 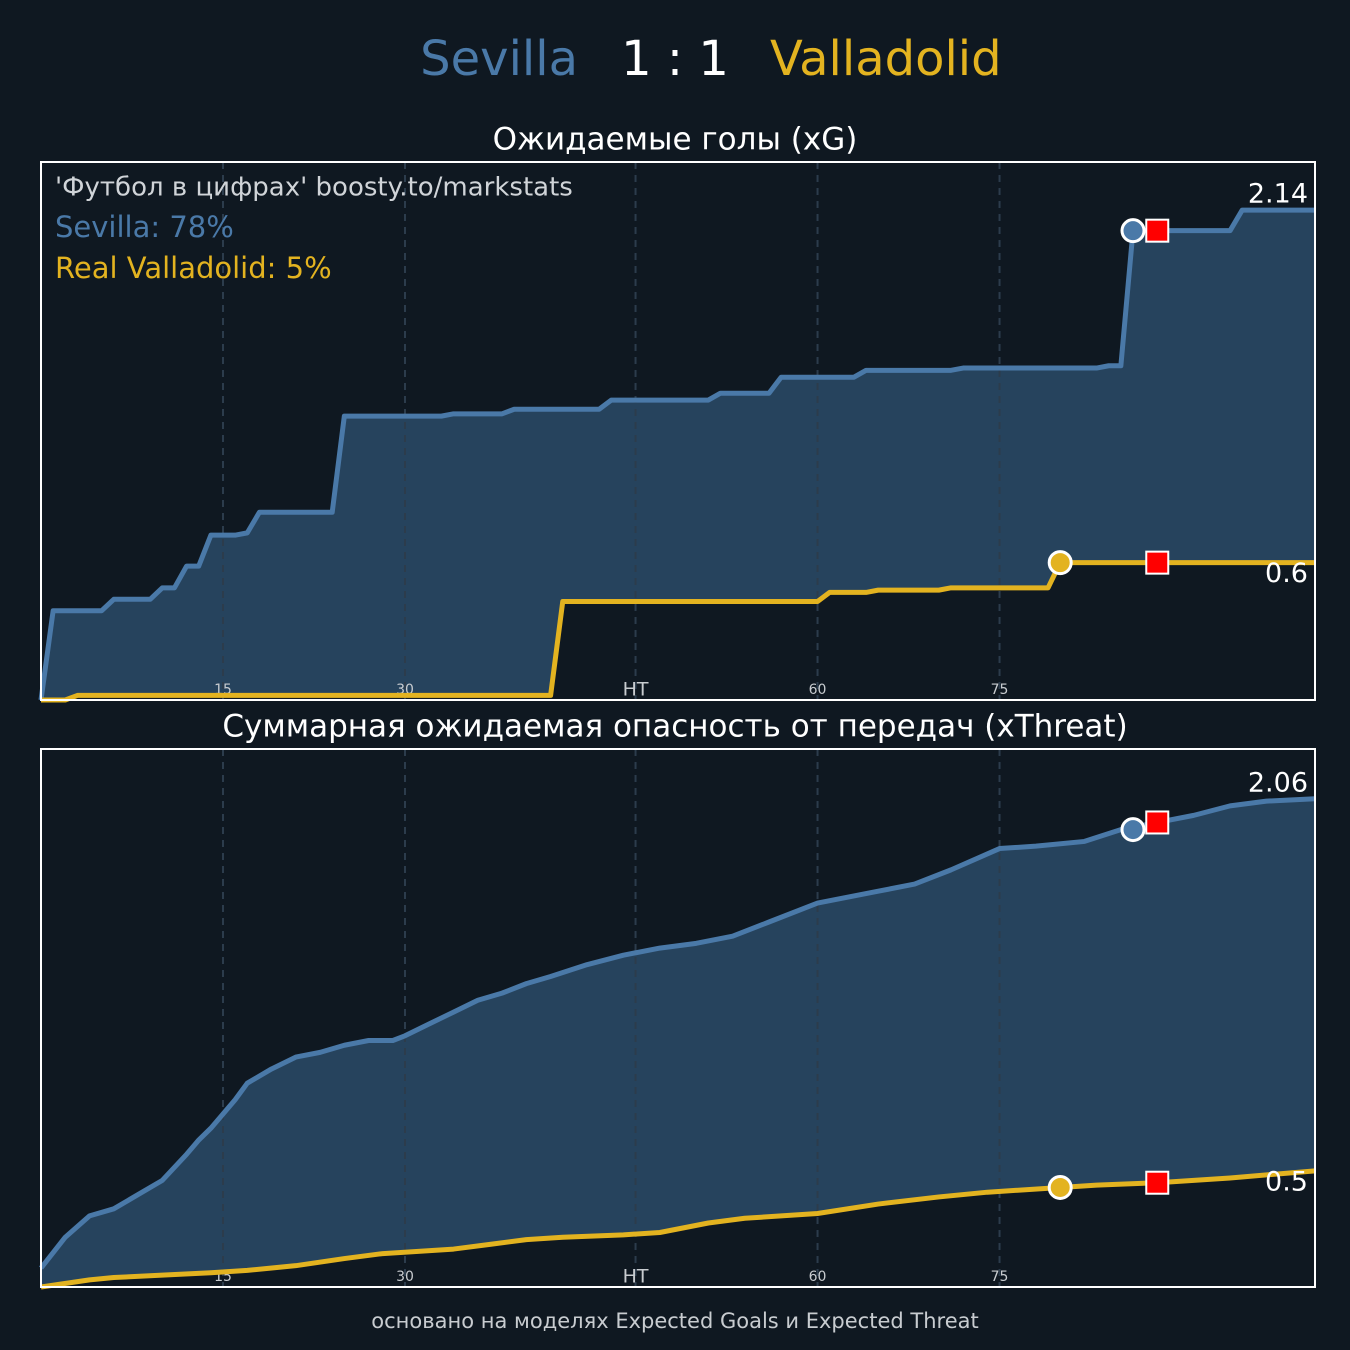 I want to click on x-tick-label: 30, so click(x=405, y=1277).